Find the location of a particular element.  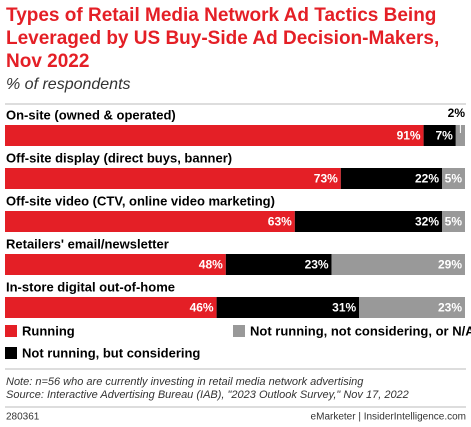

category-label: Retailers' email/newsletter is located at coordinates (87, 243).